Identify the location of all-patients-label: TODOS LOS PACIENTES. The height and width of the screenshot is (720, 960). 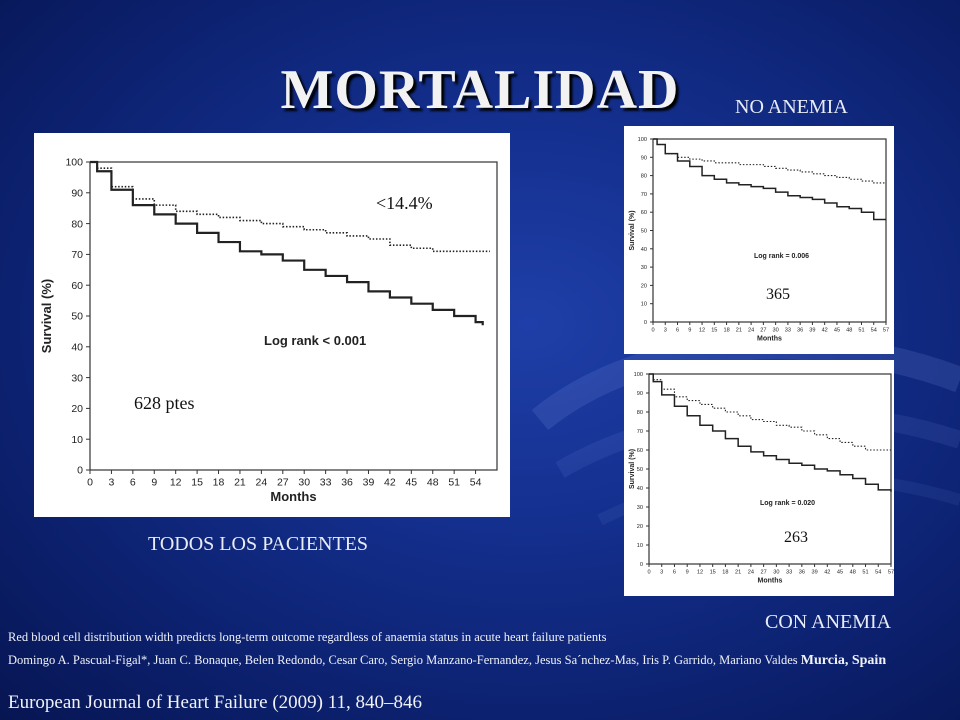
(258, 544).